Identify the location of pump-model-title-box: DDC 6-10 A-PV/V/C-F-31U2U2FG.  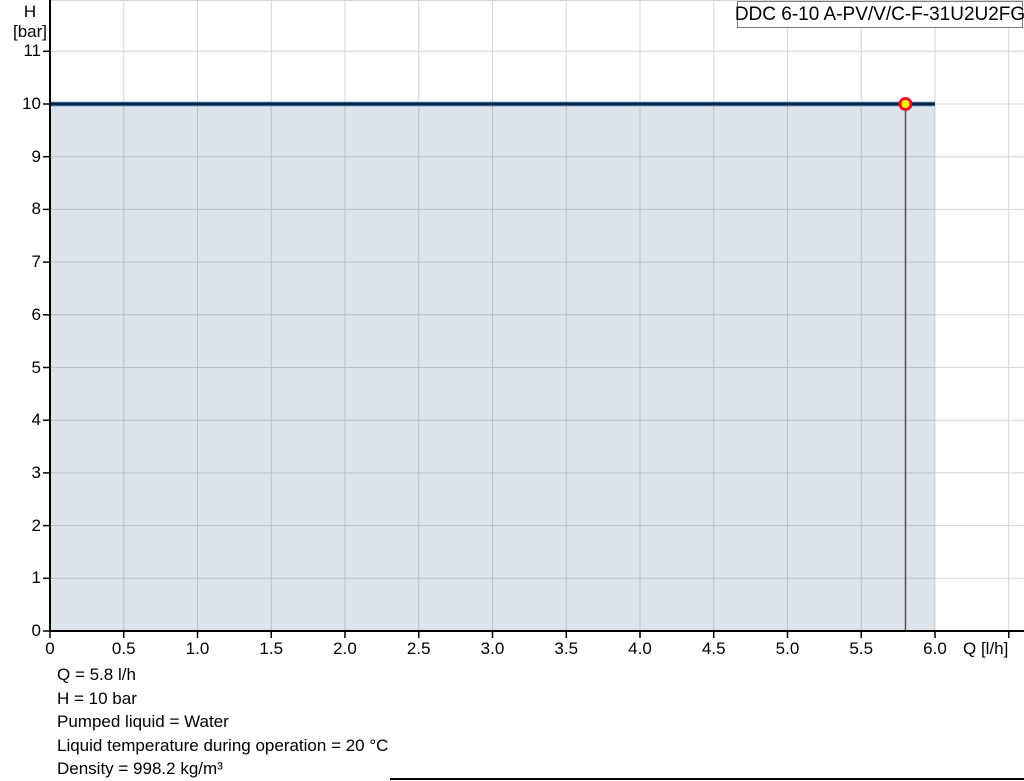
(879, 14).